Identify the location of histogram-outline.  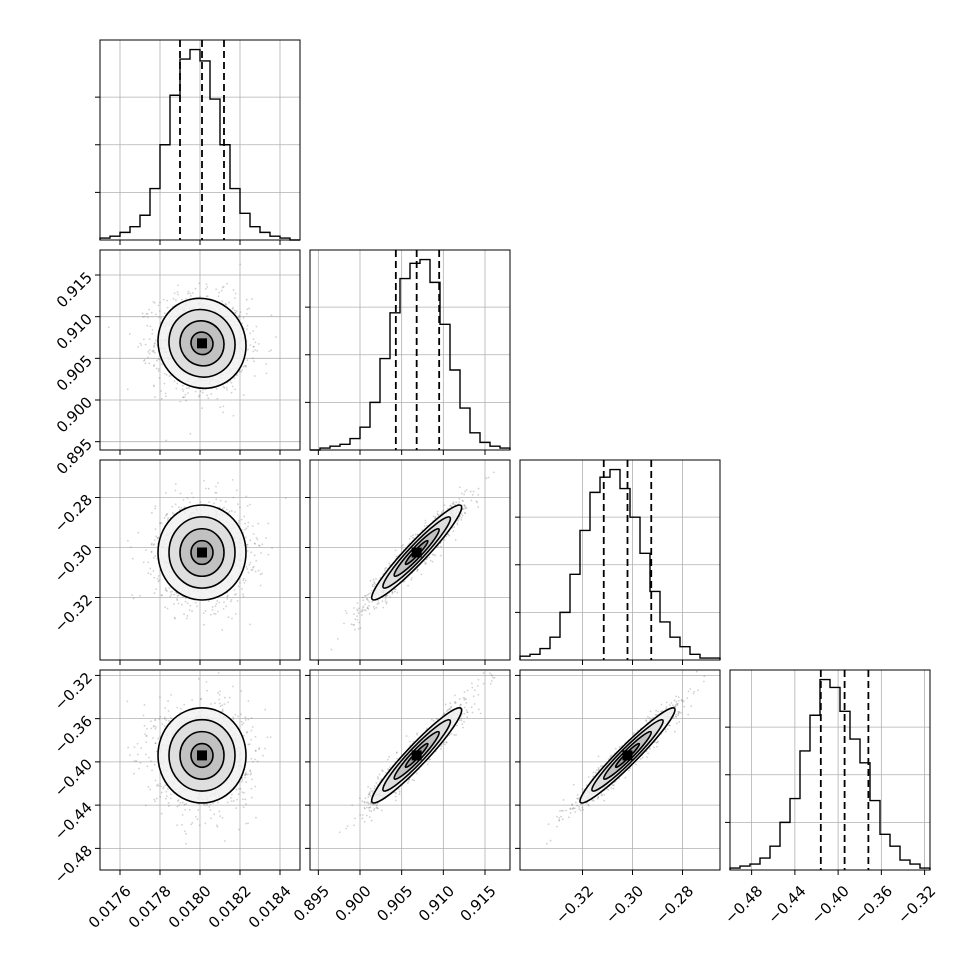
(199, 144).